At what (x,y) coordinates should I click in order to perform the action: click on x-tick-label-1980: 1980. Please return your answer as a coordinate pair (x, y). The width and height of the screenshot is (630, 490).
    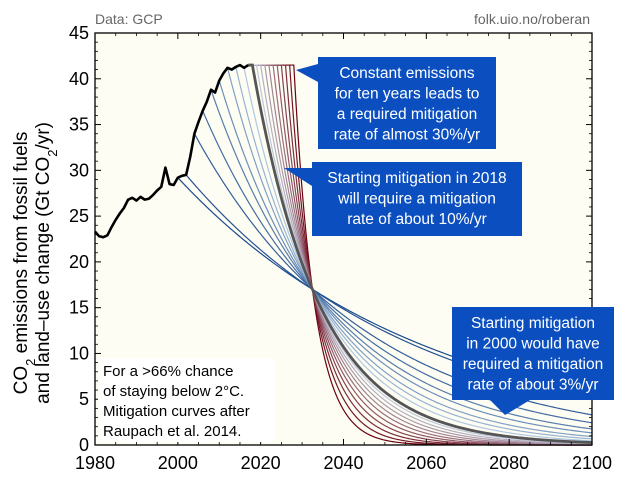
    Looking at the image, I should click on (95, 463).